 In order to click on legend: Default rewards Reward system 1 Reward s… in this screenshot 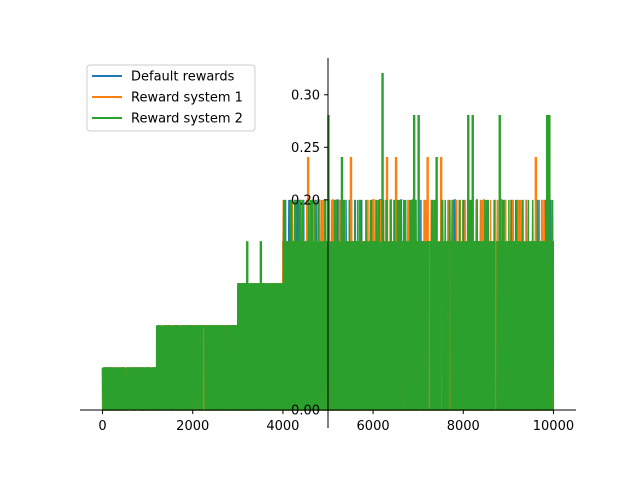, I will do `click(171, 98)`.